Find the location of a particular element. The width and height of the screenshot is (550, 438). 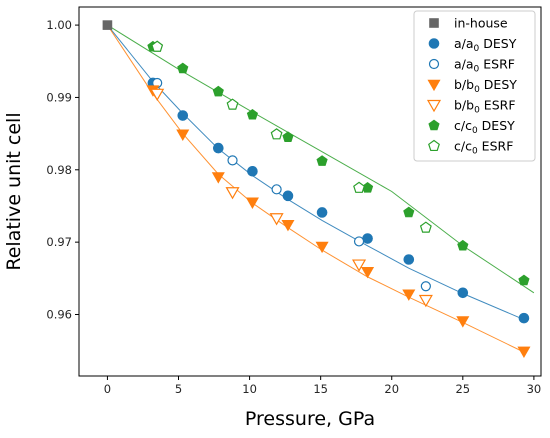

legend-entry-label: c/c0 ESRF is located at coordinates (483, 148).